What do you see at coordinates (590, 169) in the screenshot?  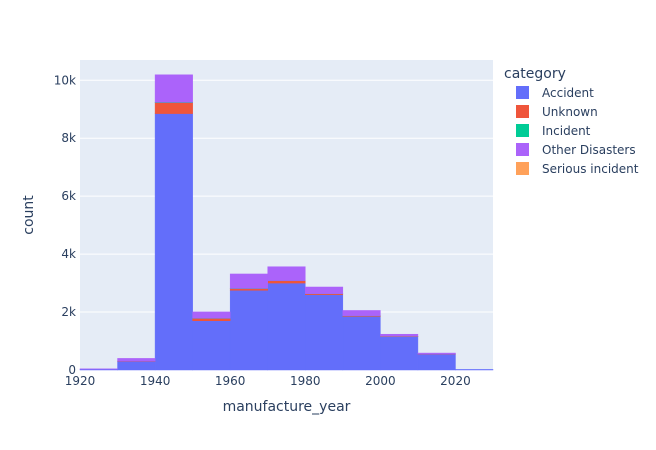 I see `legend-label-serious-incident: Serious incident` at bounding box center [590, 169].